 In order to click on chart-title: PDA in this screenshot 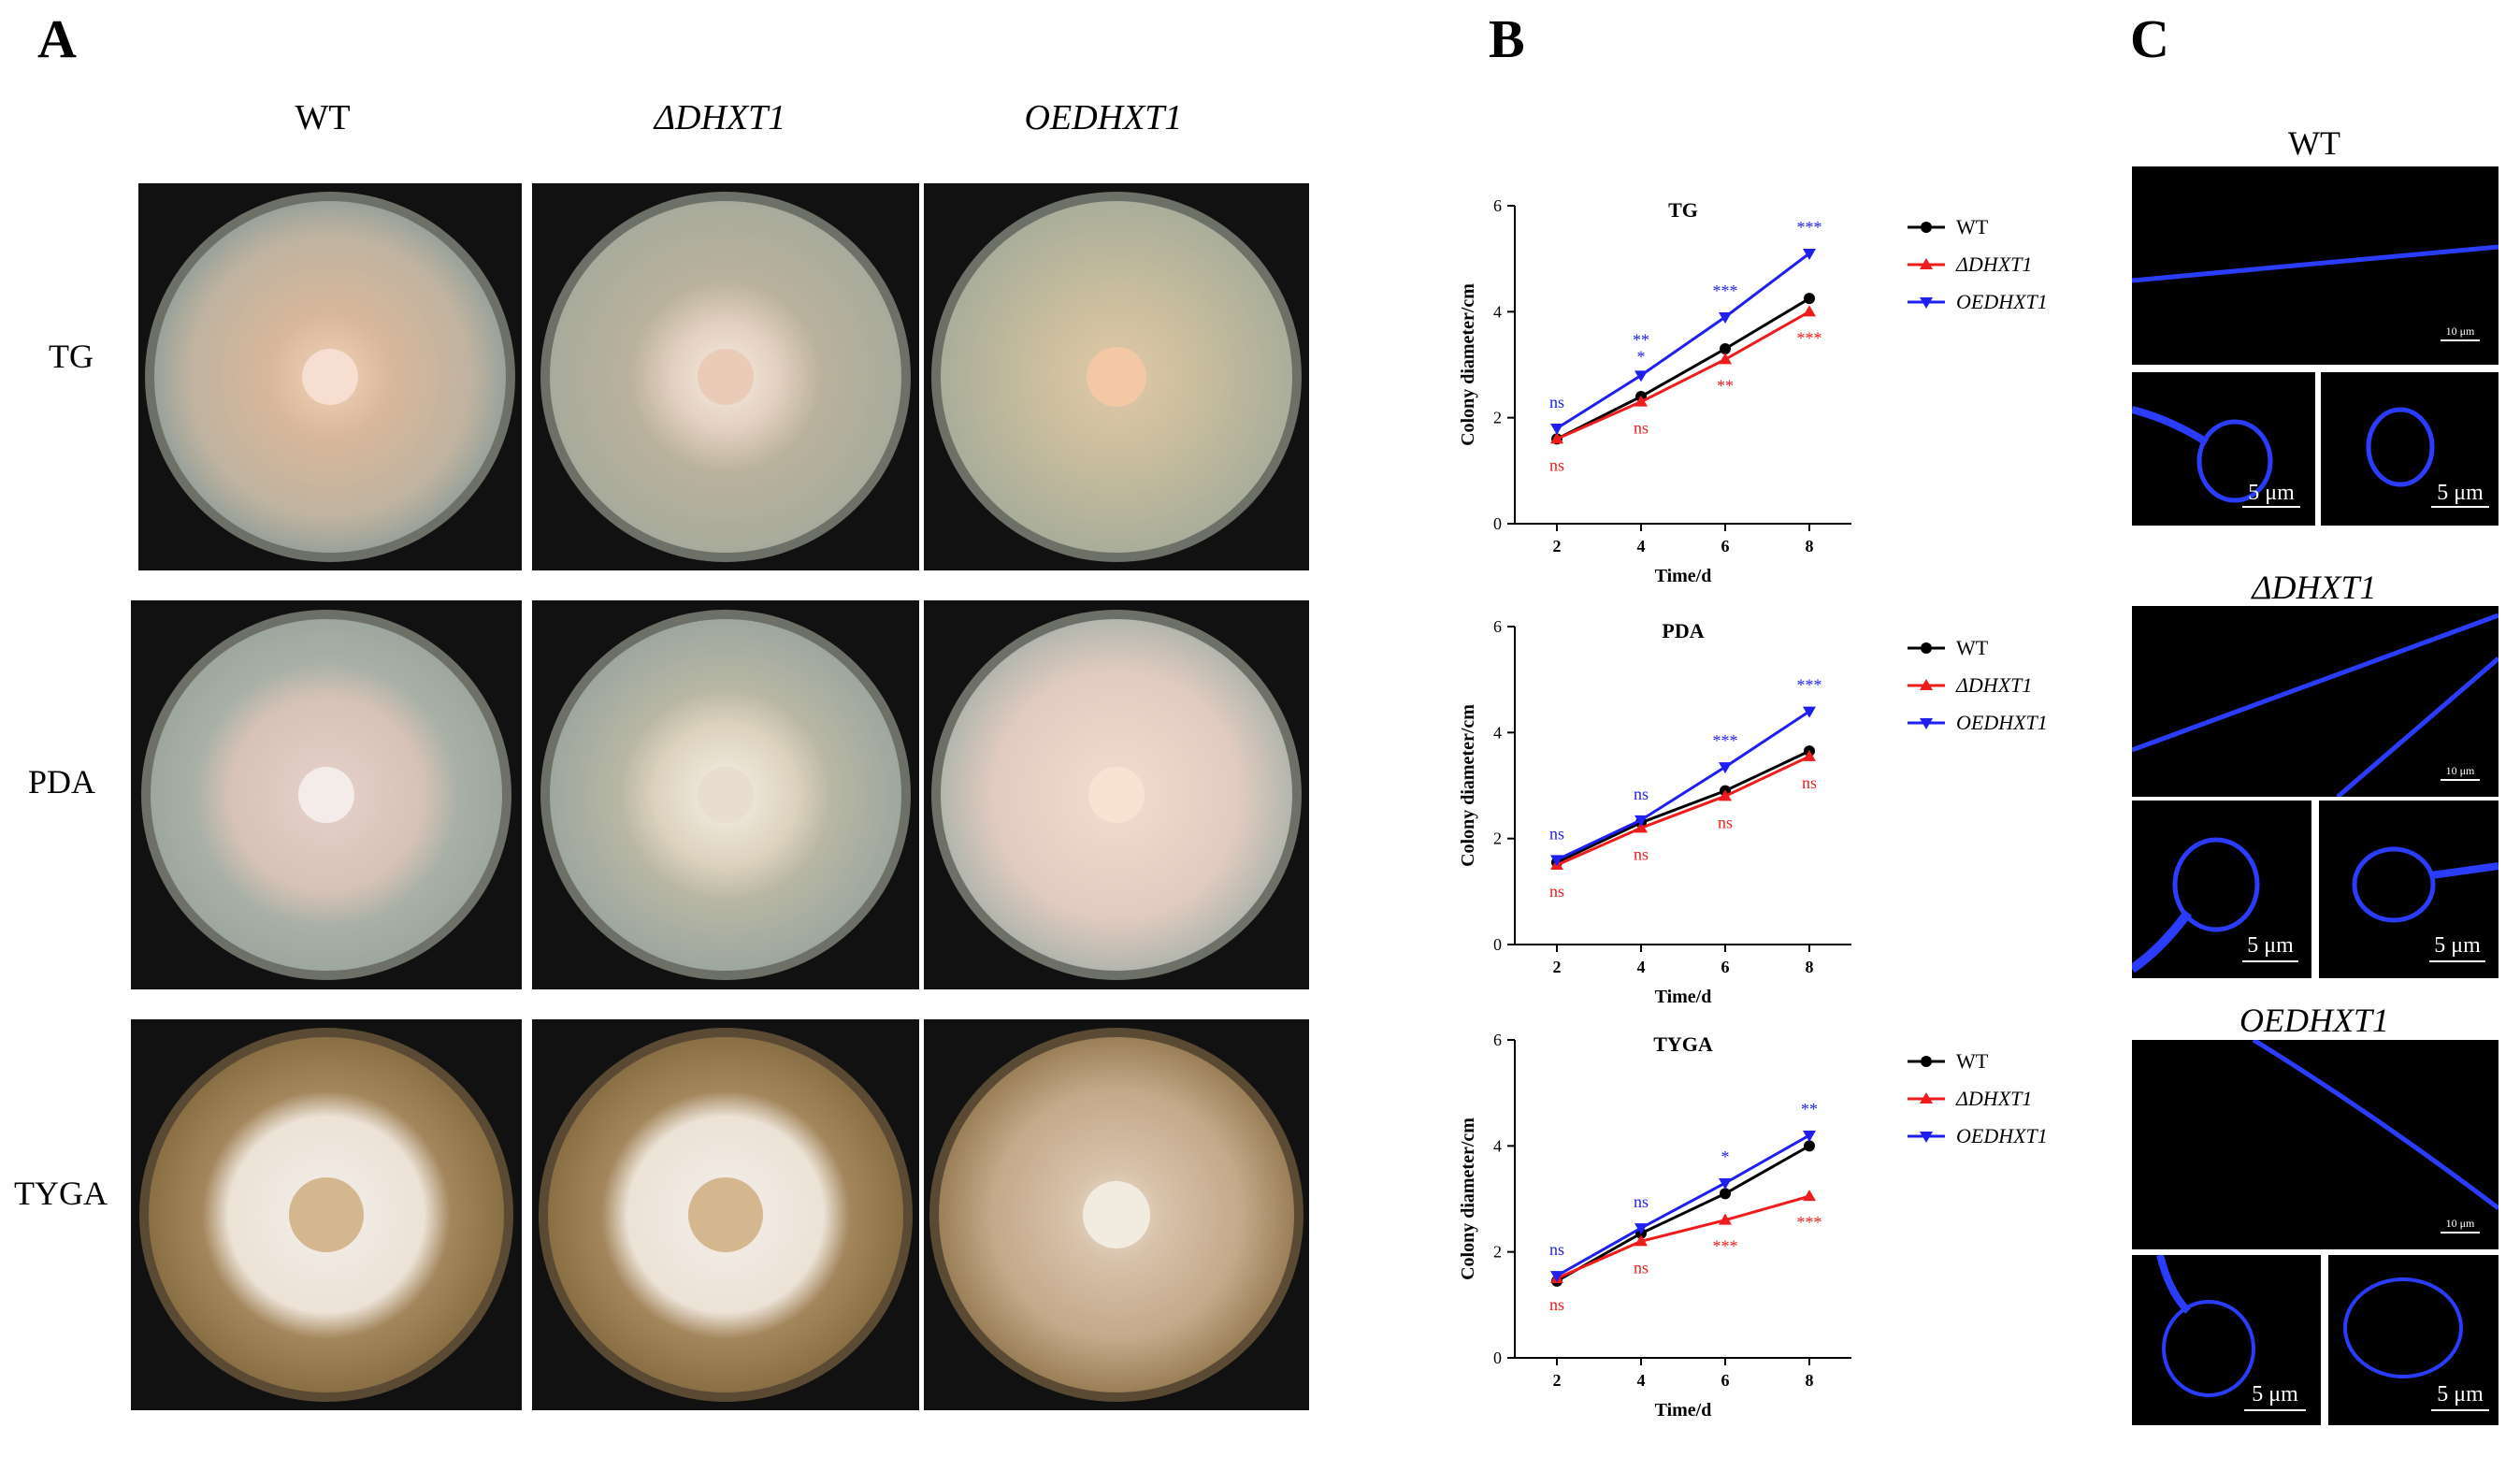, I will do `click(1683, 630)`.